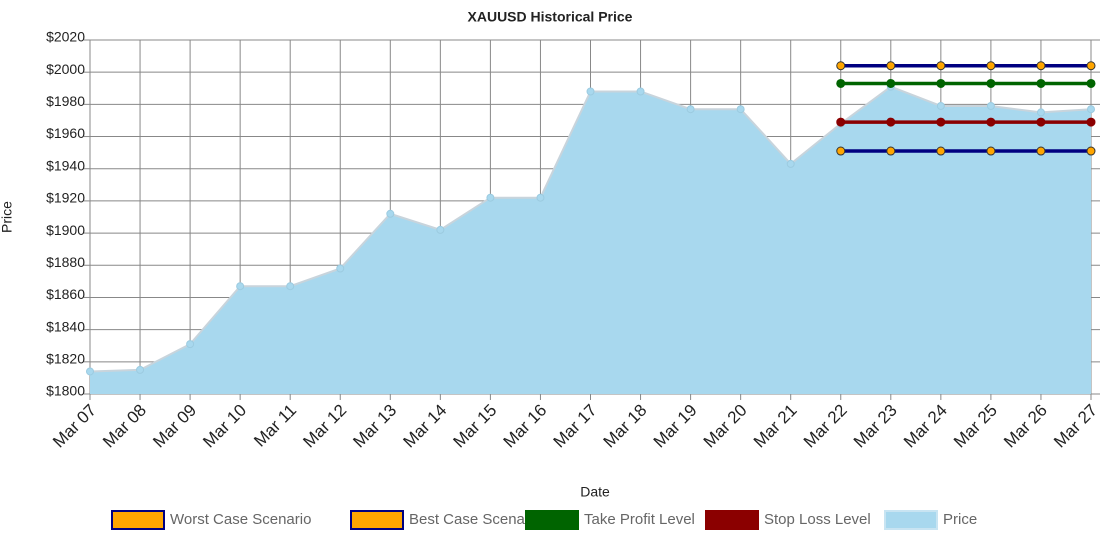 This screenshot has height=541, width=1101. I want to click on y-tick-label: $1940, so click(65, 165).